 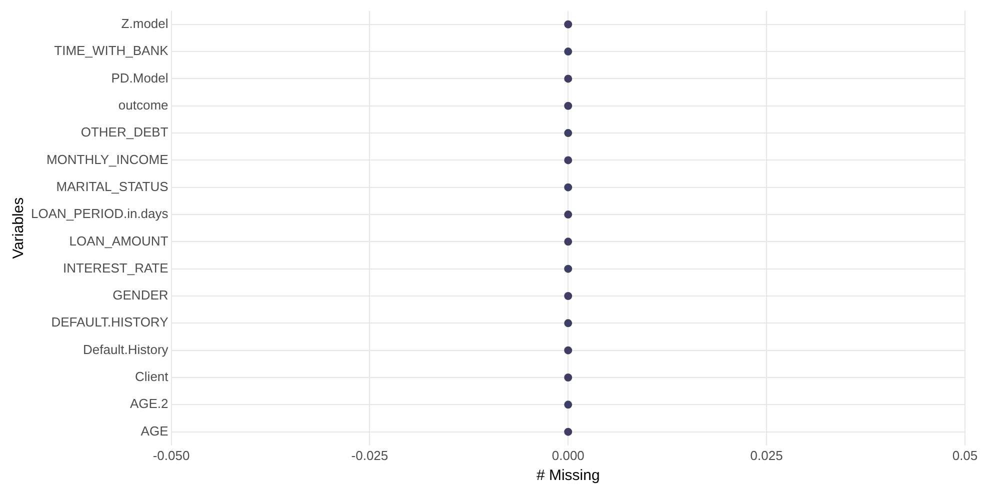 What do you see at coordinates (118, 240) in the screenshot?
I see `y-tick-label: LOAN_AMOUNT` at bounding box center [118, 240].